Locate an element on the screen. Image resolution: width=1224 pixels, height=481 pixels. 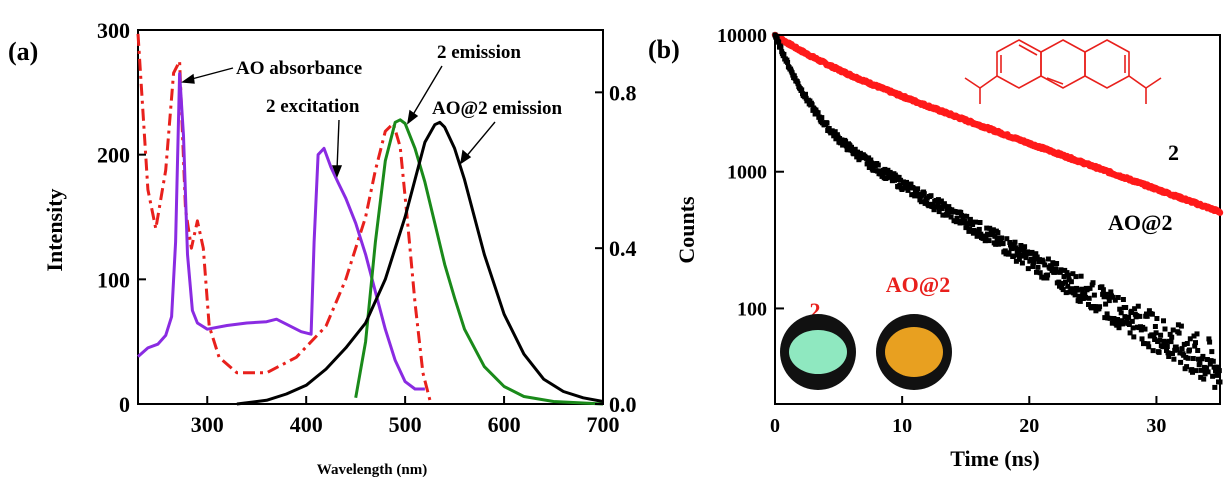
x-tick-label: 500 is located at coordinates (405, 424).